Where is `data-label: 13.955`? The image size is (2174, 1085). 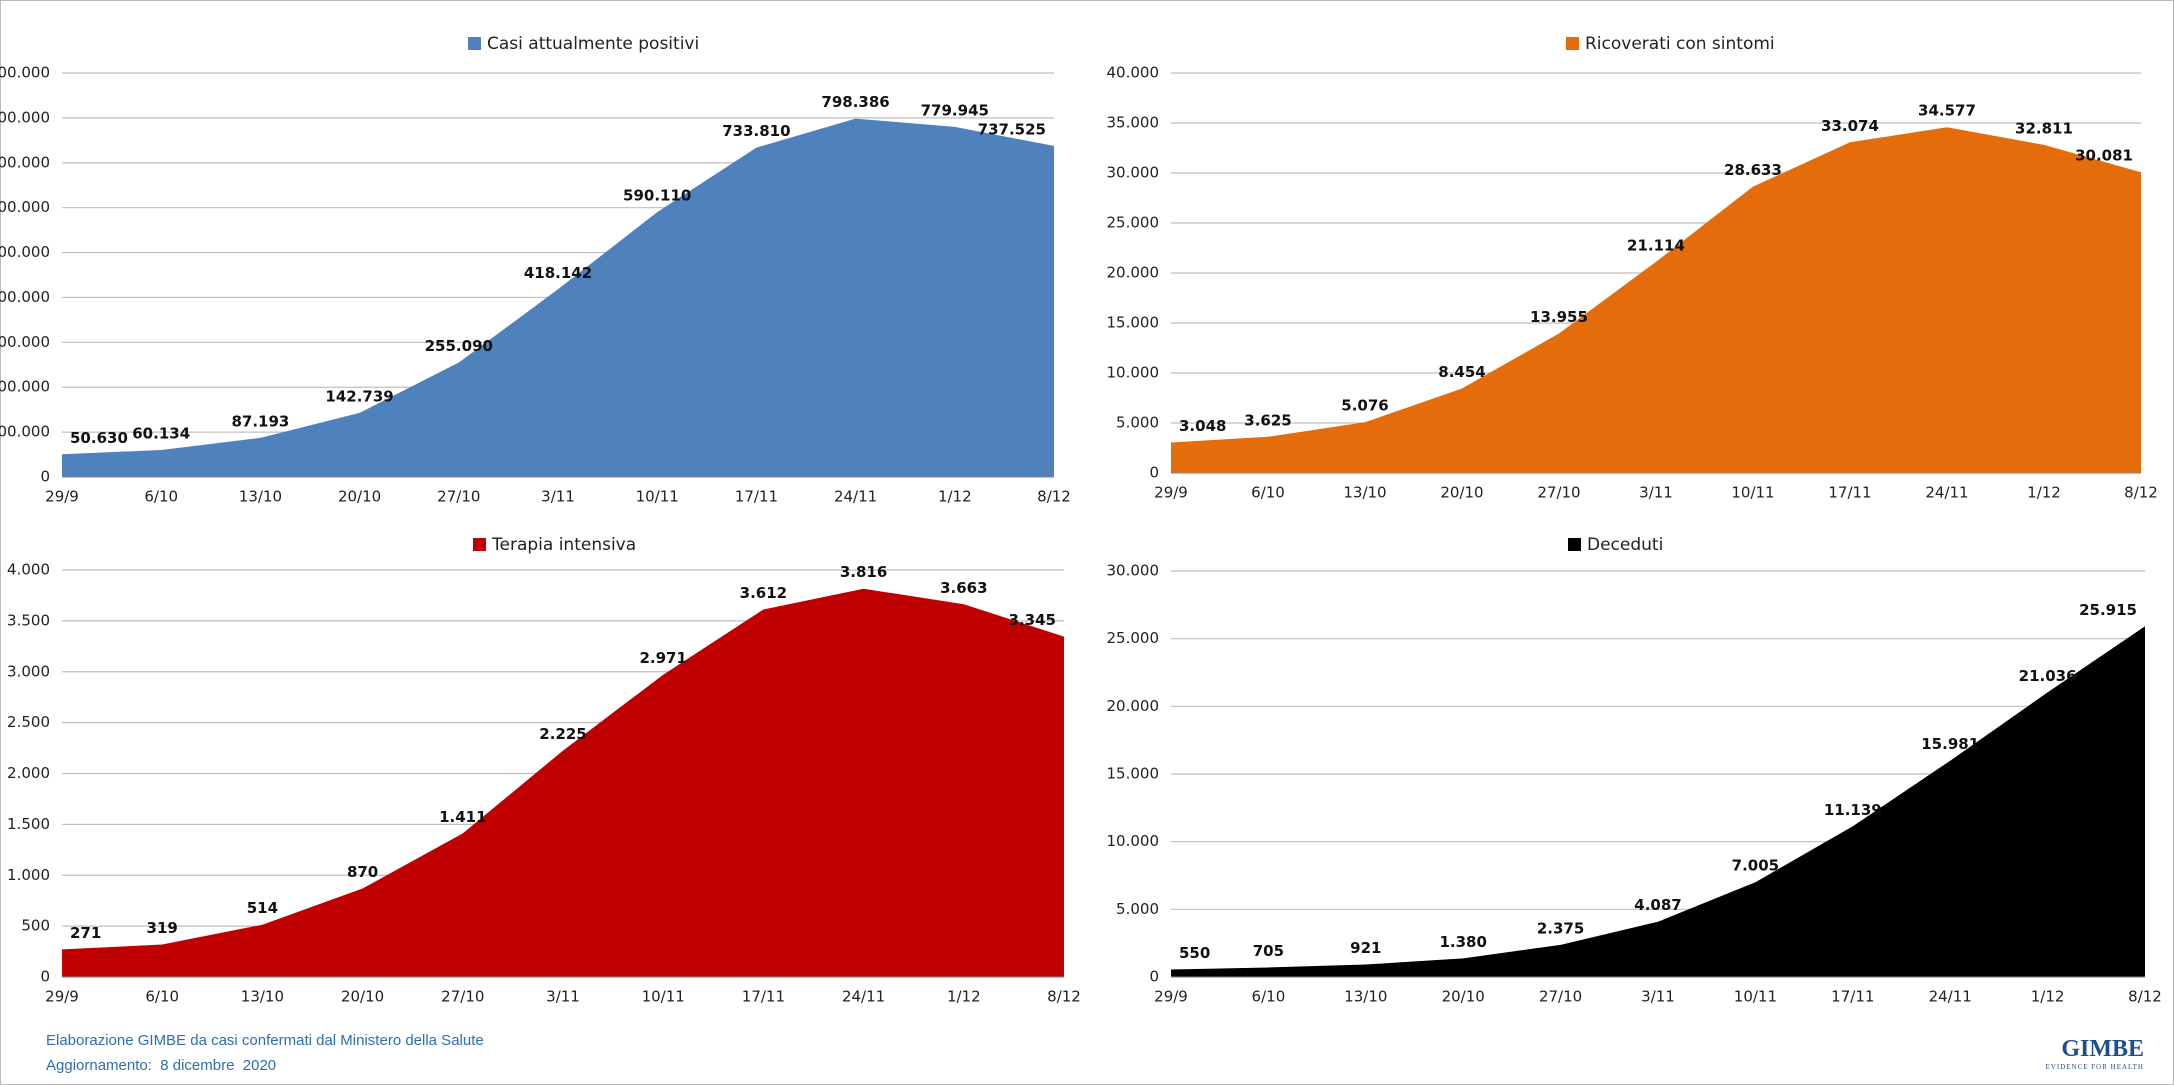
data-label: 13.955 is located at coordinates (1559, 317).